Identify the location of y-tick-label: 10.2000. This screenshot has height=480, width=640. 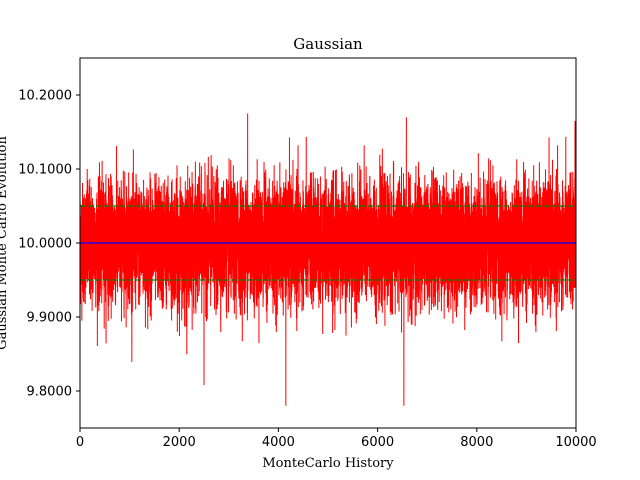
(45, 96).